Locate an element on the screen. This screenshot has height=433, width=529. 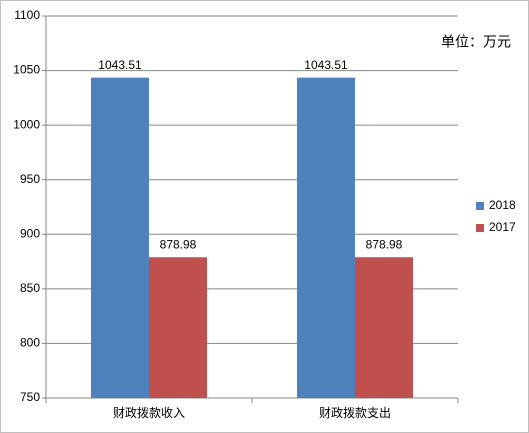
x-tick-label: 财政拨款收入 is located at coordinates (149, 413).